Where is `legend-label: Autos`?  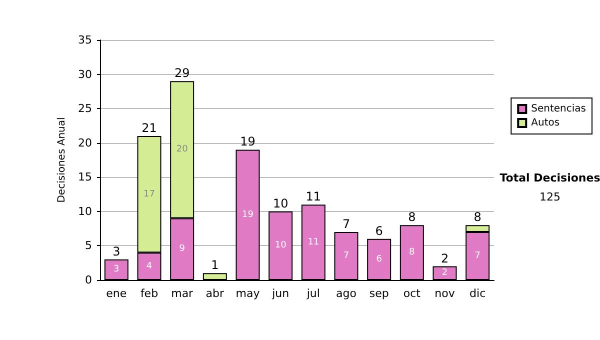
legend-label: Autos is located at coordinates (545, 123).